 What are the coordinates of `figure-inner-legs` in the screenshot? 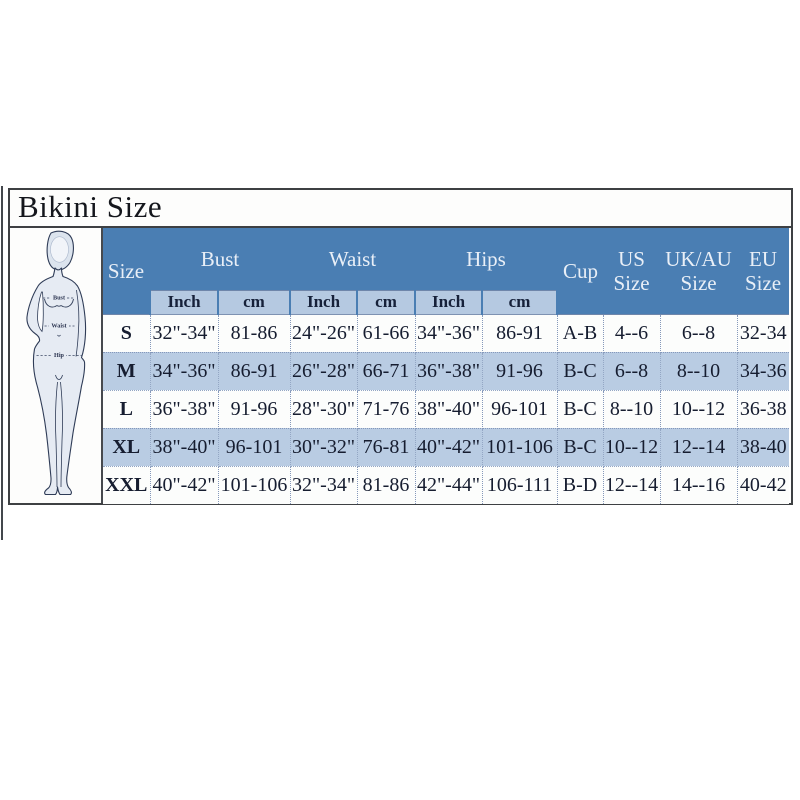 It's located at (59, 431).